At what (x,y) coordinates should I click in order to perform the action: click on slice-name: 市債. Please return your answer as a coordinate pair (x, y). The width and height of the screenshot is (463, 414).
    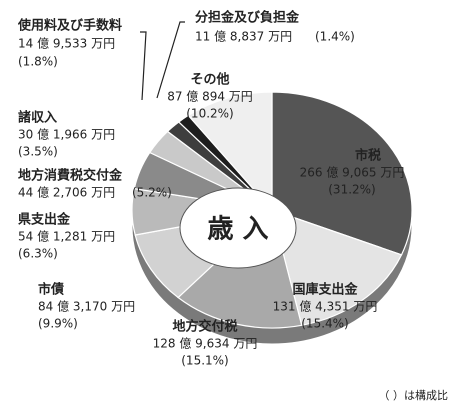
    Looking at the image, I should click on (51, 290).